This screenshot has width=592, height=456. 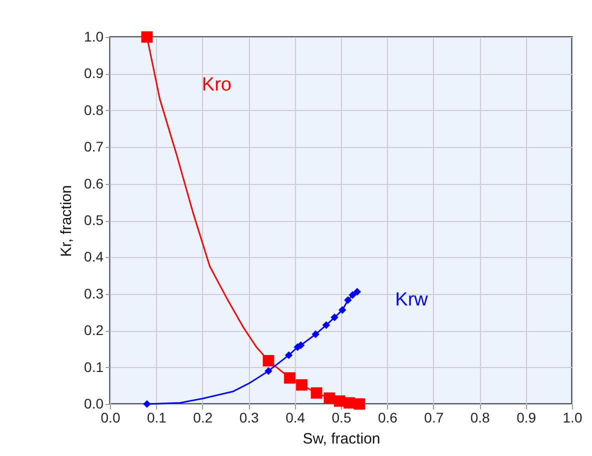 What do you see at coordinates (434, 418) in the screenshot?
I see `x-tick-label: 0.7` at bounding box center [434, 418].